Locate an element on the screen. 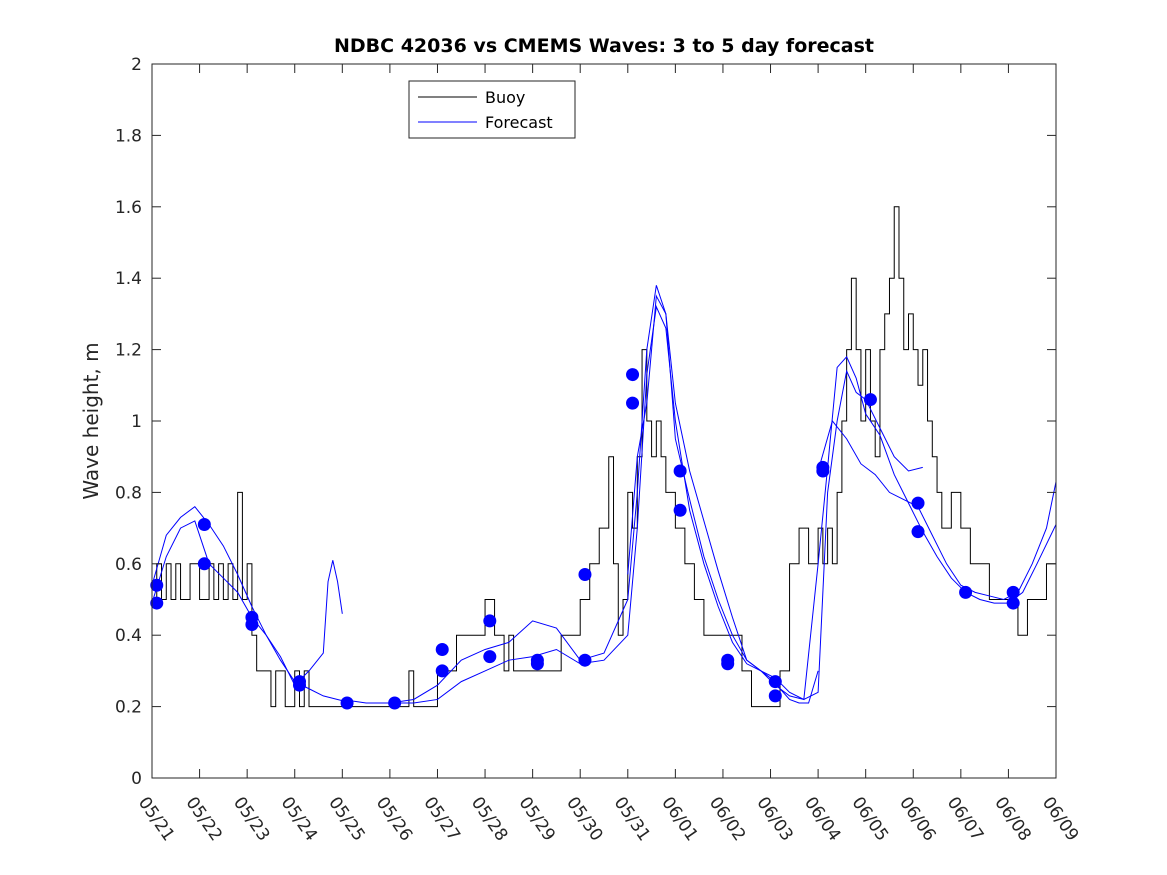 The image size is (1167, 875). y-axis-label: Wave height, m is located at coordinates (91, 420).